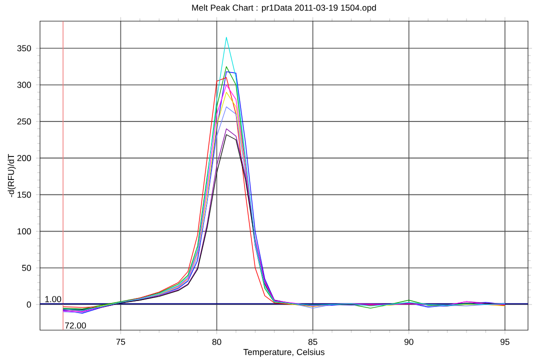 The height and width of the screenshot is (363, 550). Describe the element at coordinates (28, 304) in the screenshot. I see `y-tick-label: 0` at that location.